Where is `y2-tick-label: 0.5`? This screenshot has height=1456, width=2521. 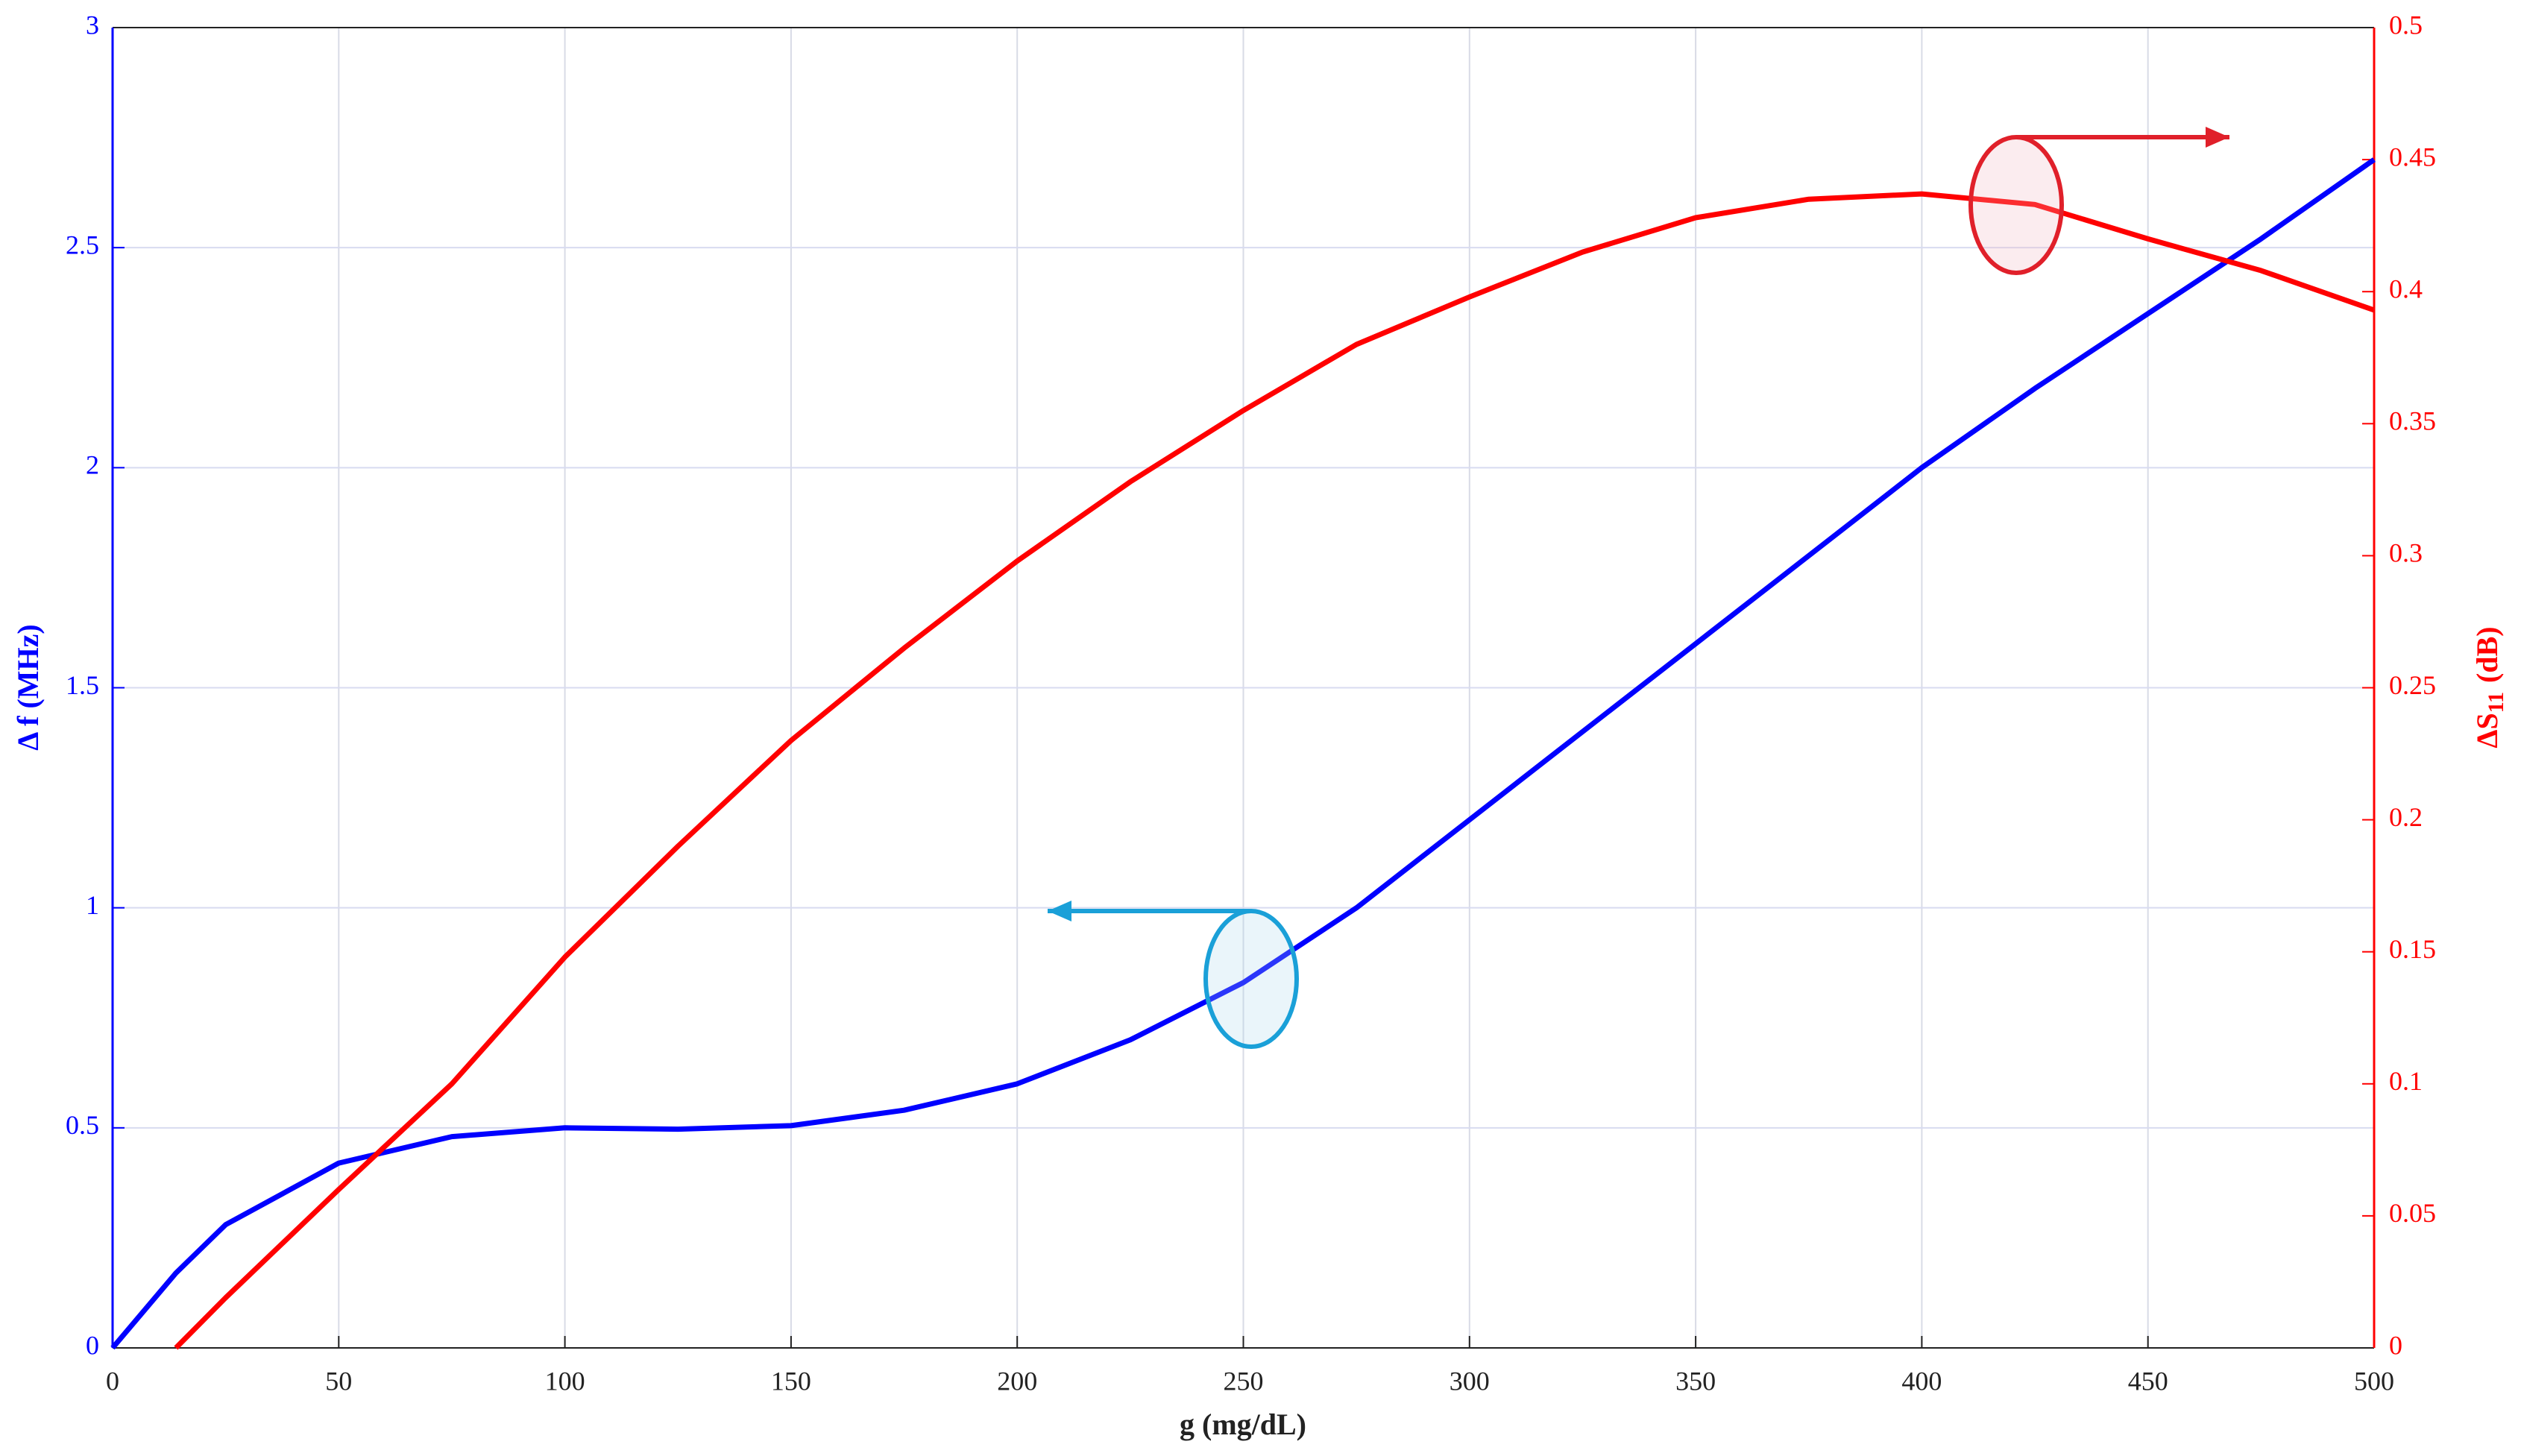
y2-tick-label: 0.5 is located at coordinates (2406, 25).